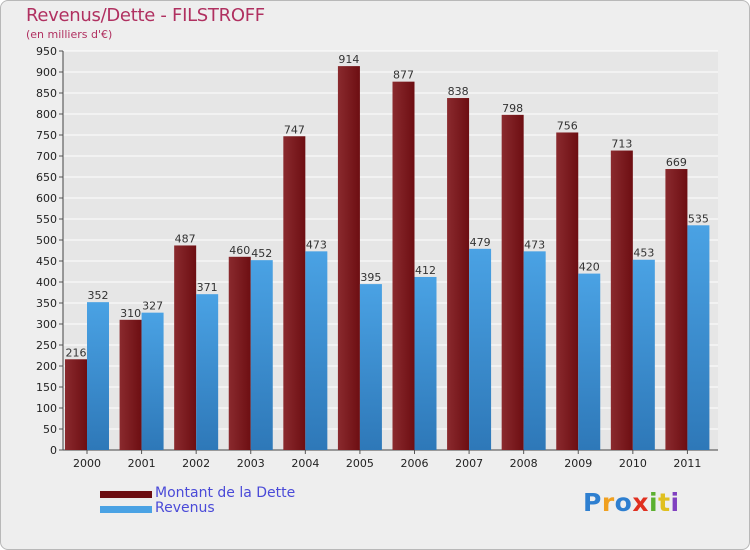  What do you see at coordinates (130, 313) in the screenshot?
I see `value-label-debt: 310` at bounding box center [130, 313].